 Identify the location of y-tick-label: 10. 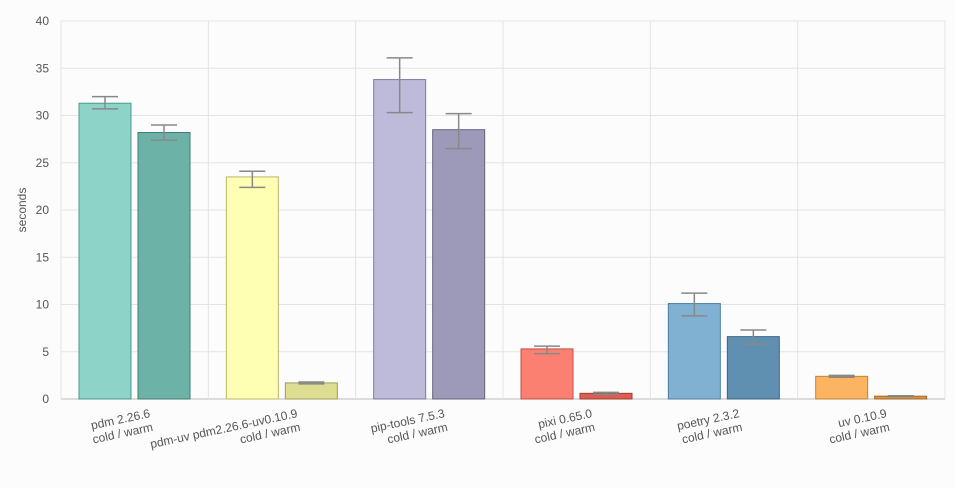
(43, 305).